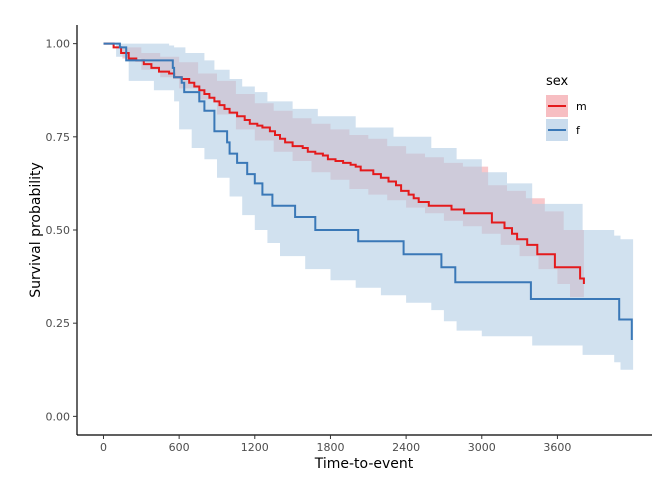  Describe the element at coordinates (36, 230) in the screenshot. I see `y-axis-title: Survival probability` at that location.